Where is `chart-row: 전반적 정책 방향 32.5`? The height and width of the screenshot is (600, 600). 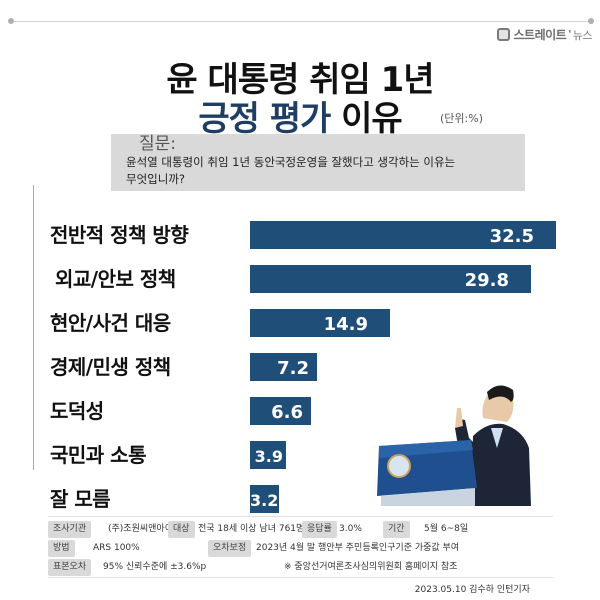 chart-row: 전반적 정책 방향 32.5 is located at coordinates (300, 235).